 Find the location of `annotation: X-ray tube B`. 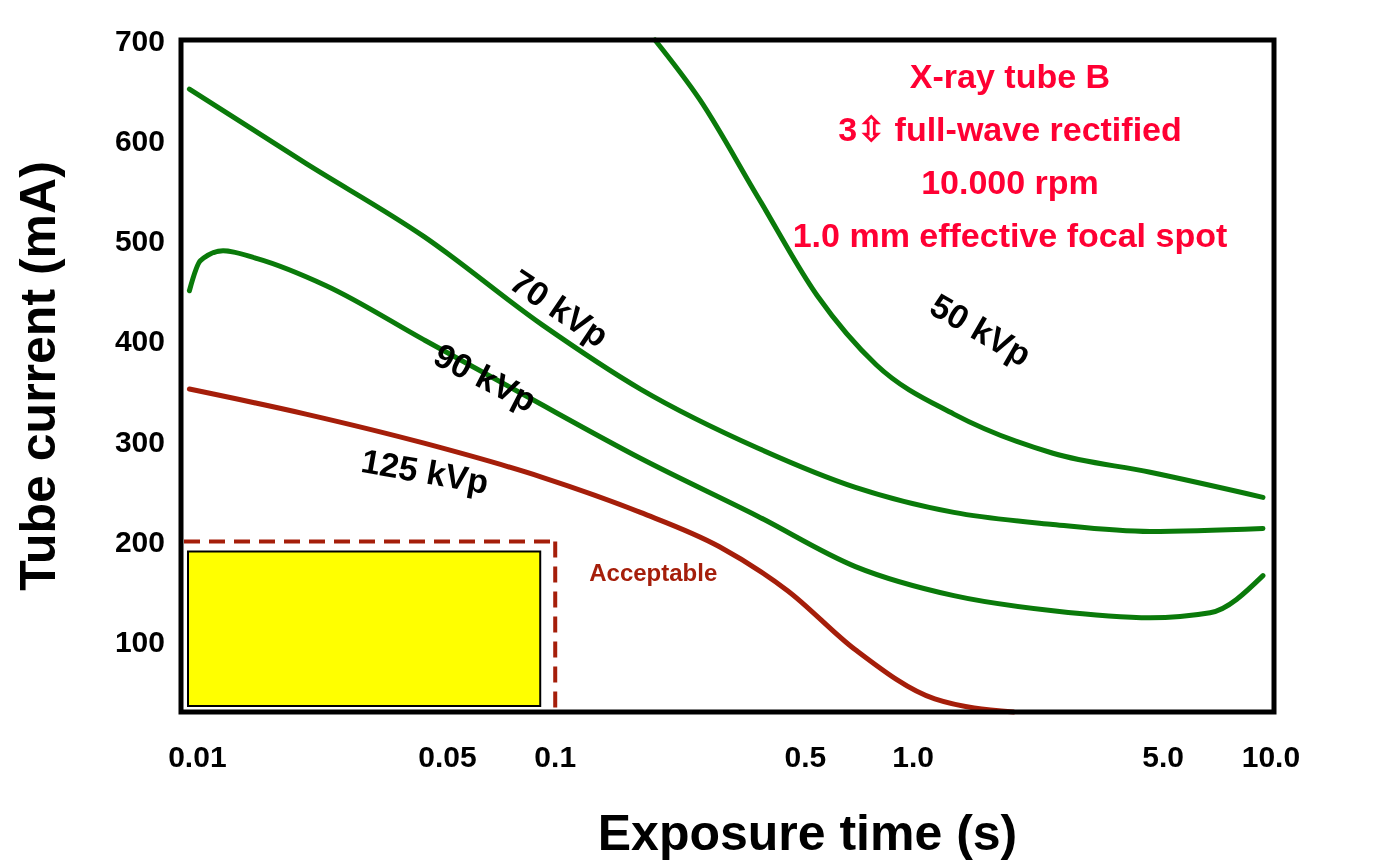

annotation: X-ray tube B is located at coordinates (1010, 76).